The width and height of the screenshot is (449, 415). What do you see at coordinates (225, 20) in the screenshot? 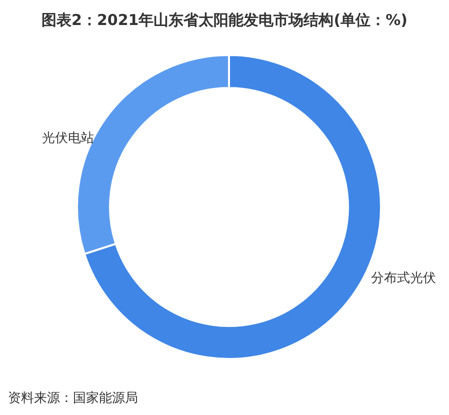
I see `chart-title: 图表2：2021年山东省太阳能发电市场结构(单位：%)` at bounding box center [225, 20].